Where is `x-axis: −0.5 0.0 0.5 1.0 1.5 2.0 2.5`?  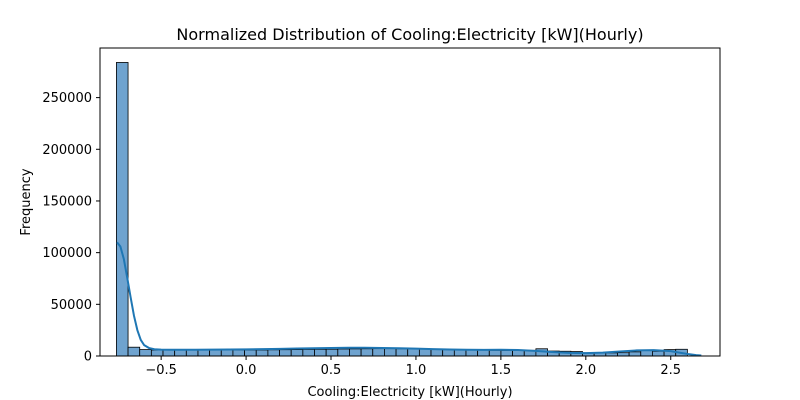
x-axis: −0.5 0.0 0.5 1.0 1.5 2.0 2.5 is located at coordinates (413, 367).